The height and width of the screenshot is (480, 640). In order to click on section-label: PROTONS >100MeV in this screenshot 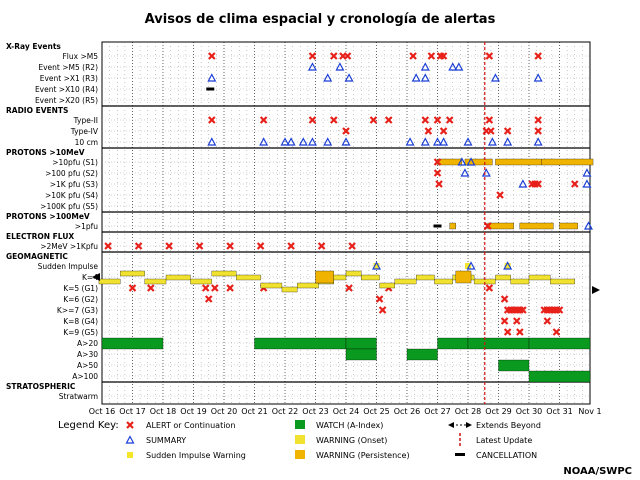, I will do `click(48, 216)`.